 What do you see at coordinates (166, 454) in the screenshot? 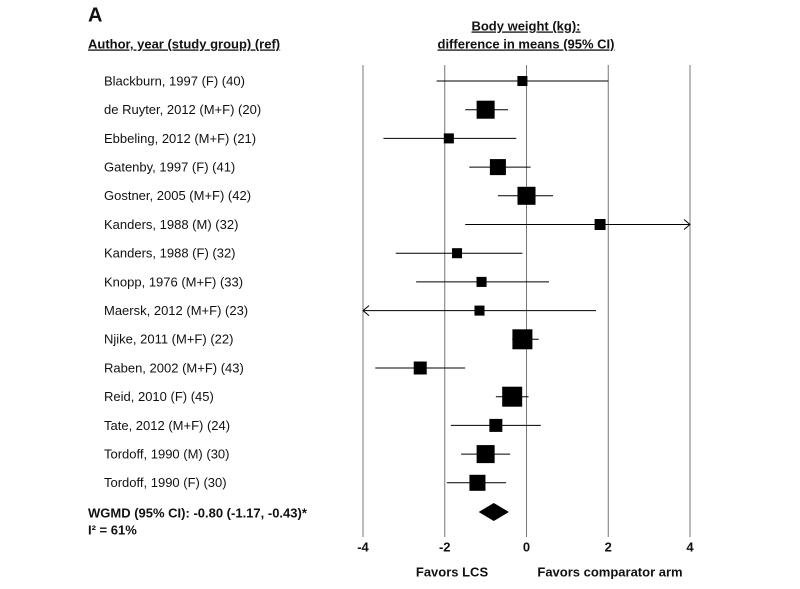
I see `study-label: Tordoff, 1990 (M) (30)` at bounding box center [166, 454].